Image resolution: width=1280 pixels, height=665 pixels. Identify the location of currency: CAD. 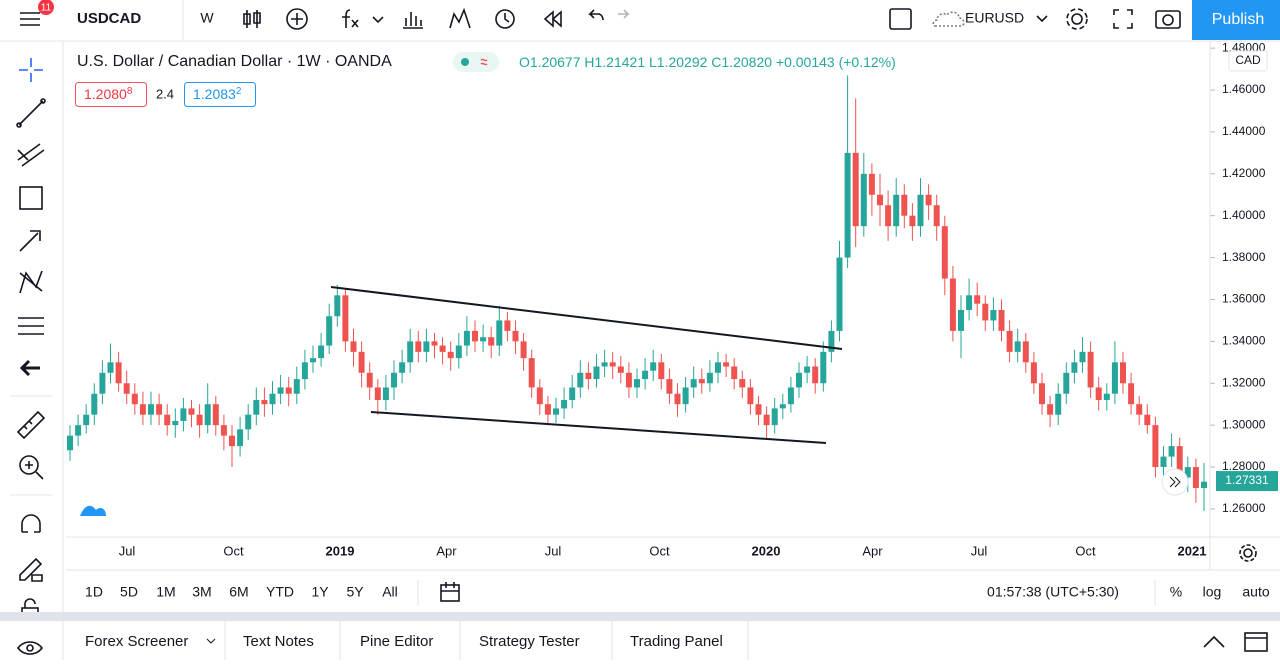
(1248, 60).